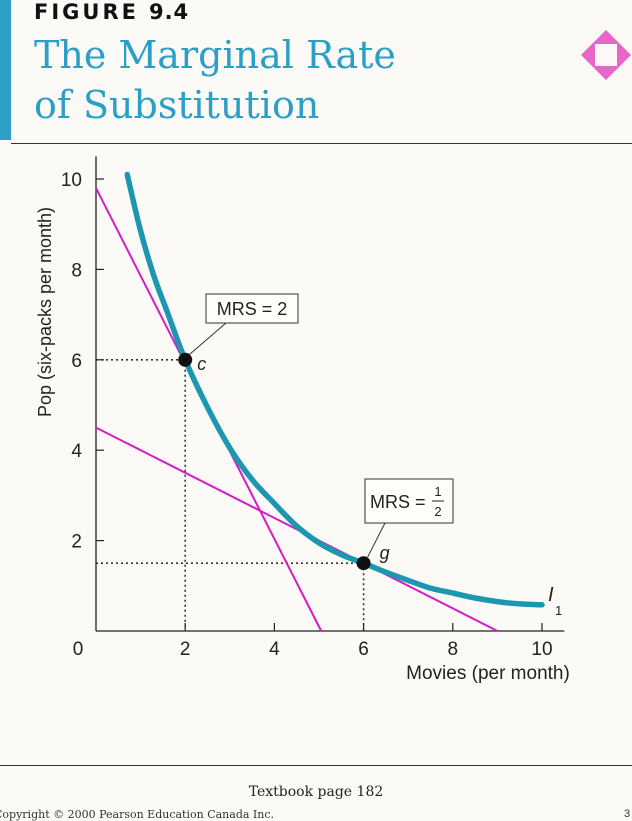 This screenshot has height=821, width=632. I want to click on point-g, so click(363, 563).